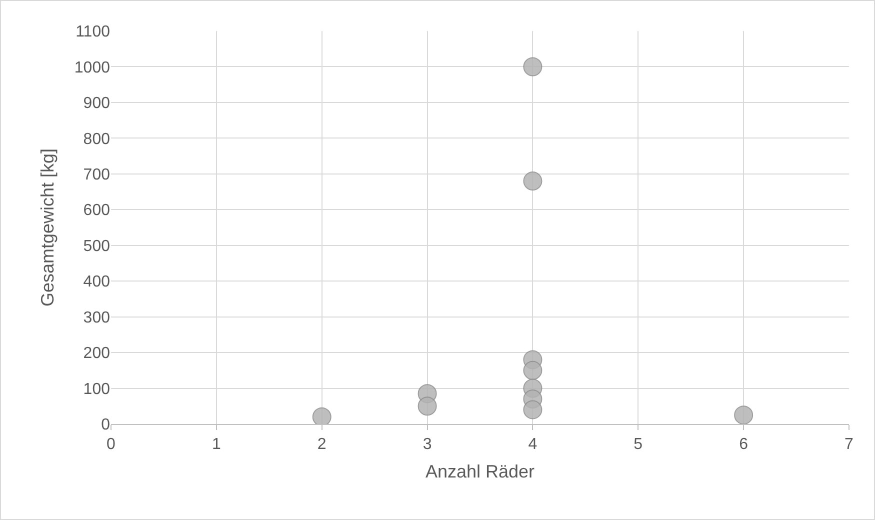 Image resolution: width=875 pixels, height=520 pixels. Describe the element at coordinates (96, 353) in the screenshot. I see `y-tick-label: 200` at that location.